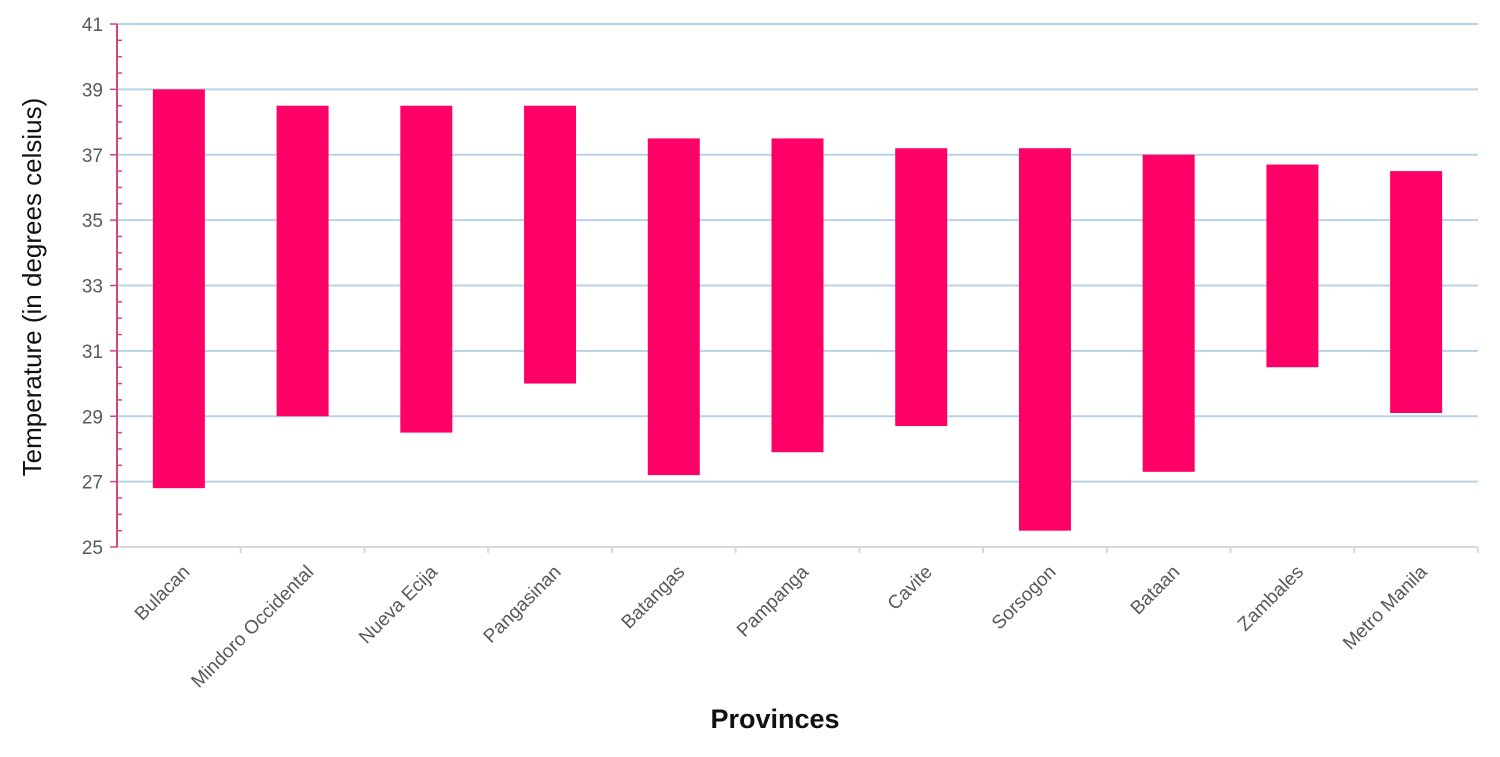  I want to click on x-tick-label: Pangasinan, so click(523, 605).